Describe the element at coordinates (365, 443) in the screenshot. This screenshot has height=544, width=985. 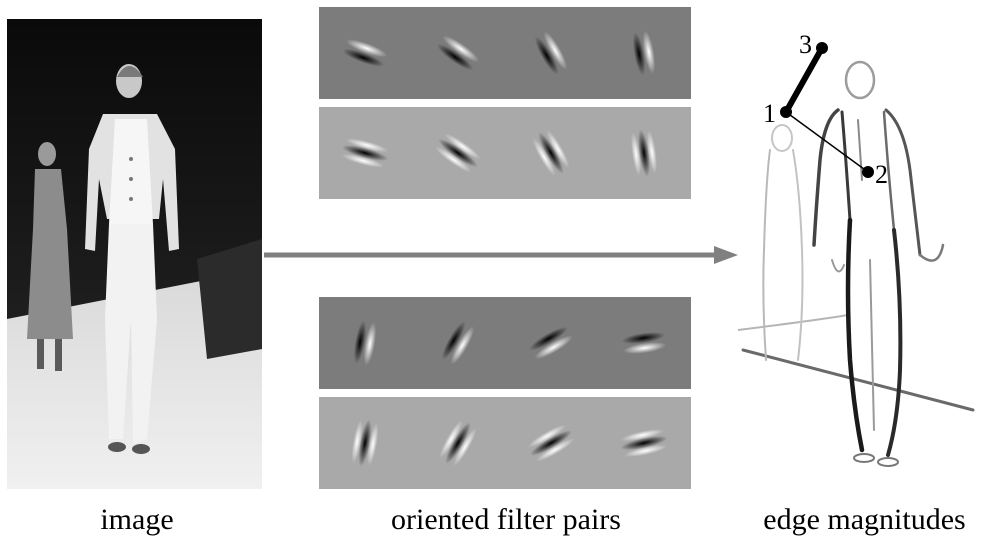
I see `filter-even-100deg` at that location.